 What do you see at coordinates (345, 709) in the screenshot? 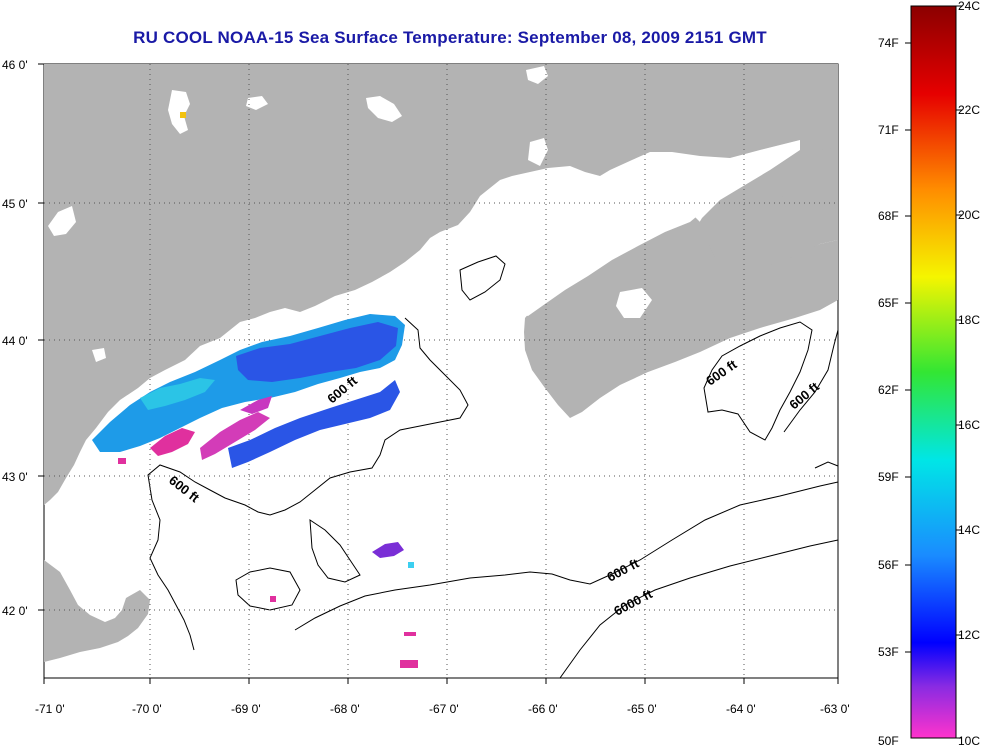
I see `lon-label: -68 0'` at bounding box center [345, 709].